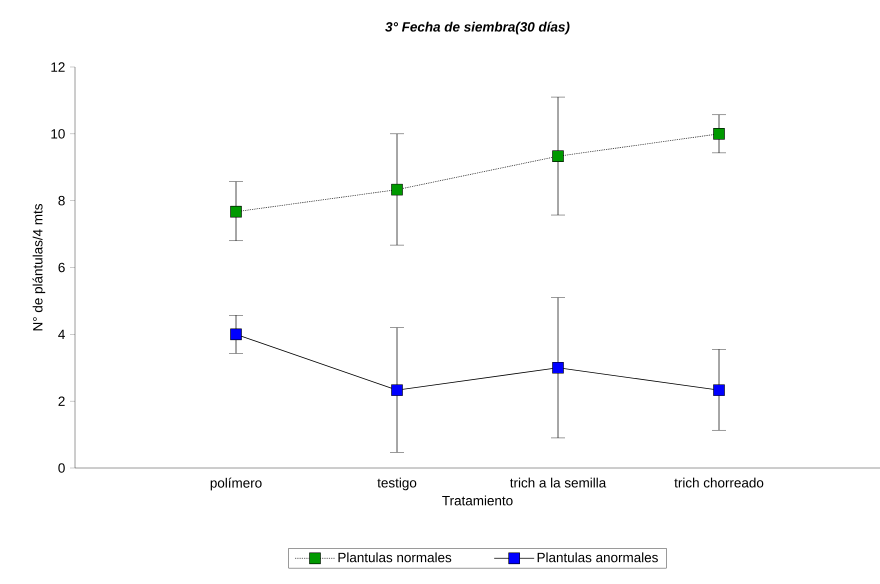 The width and height of the screenshot is (880, 584). What do you see at coordinates (39, 267) in the screenshot?
I see `y-axis-title: N° de plántulas/4 mts` at bounding box center [39, 267].